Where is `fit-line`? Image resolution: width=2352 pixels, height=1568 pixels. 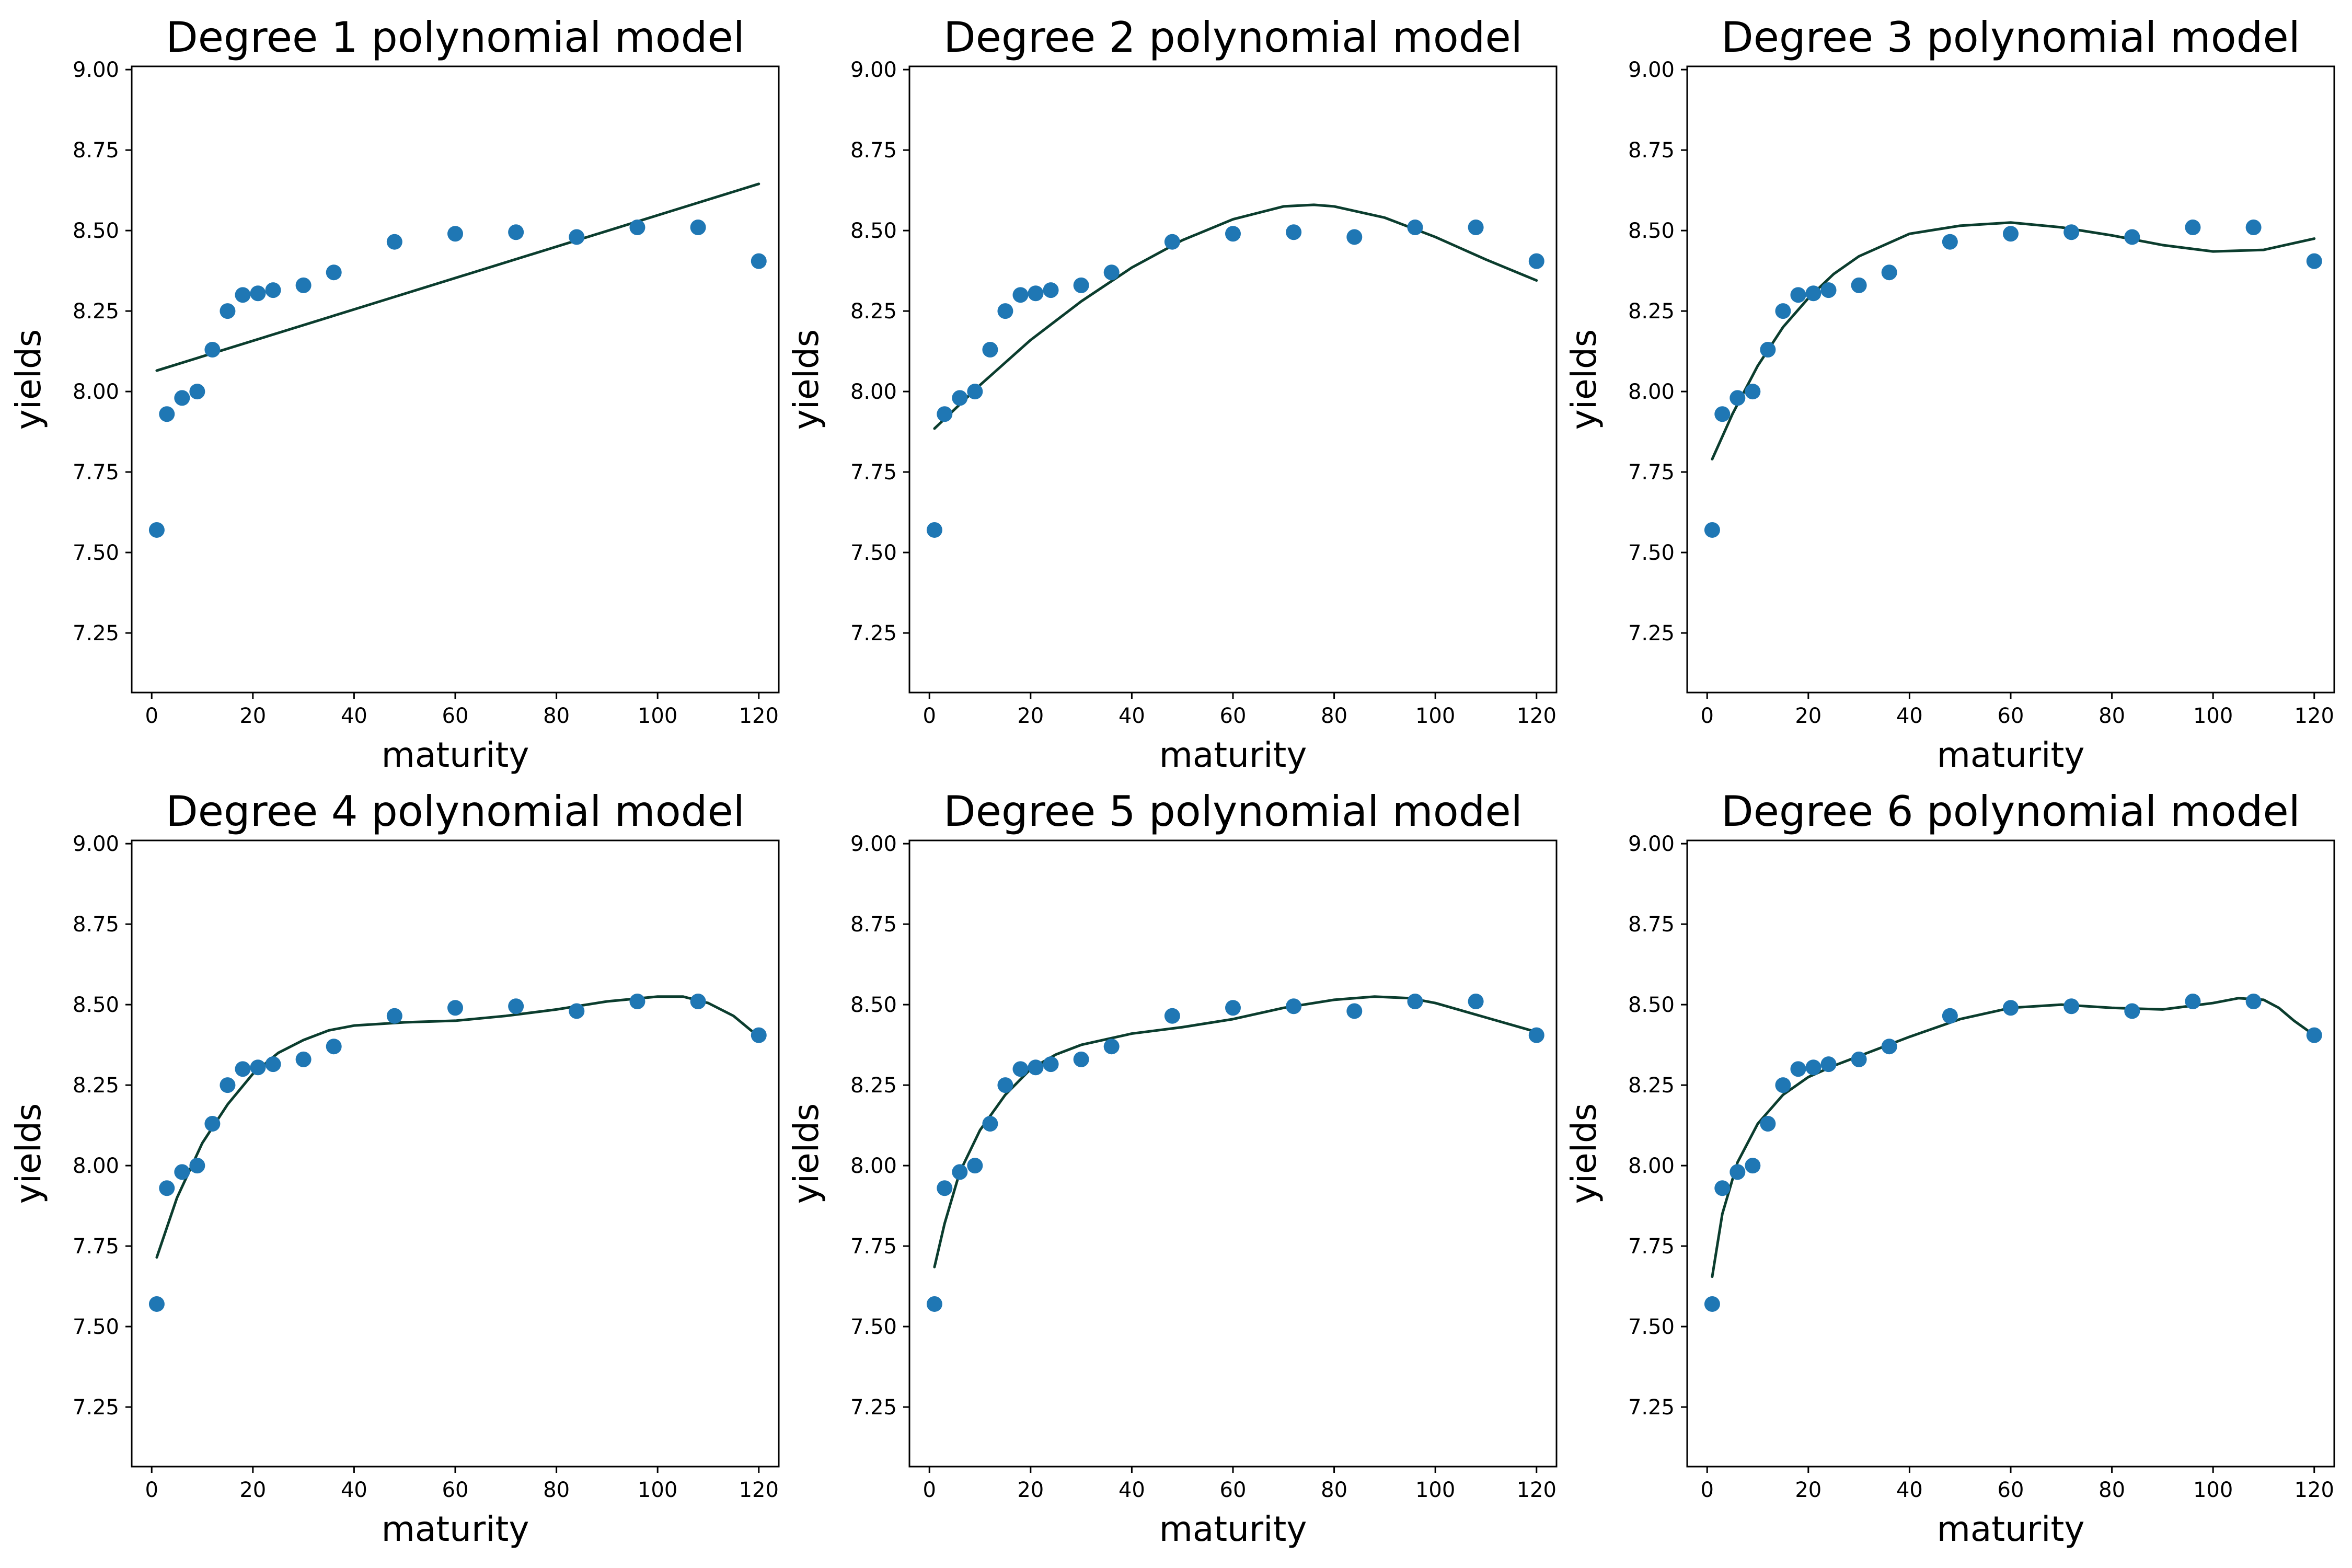
fit-line is located at coordinates (457, 1127).